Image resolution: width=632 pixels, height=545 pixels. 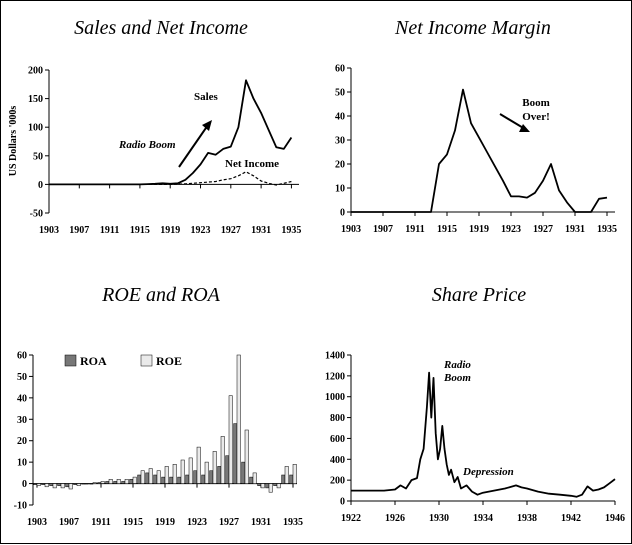 What do you see at coordinates (340, 165) in the screenshot?
I see `y-tick-label: 20` at bounding box center [340, 165].